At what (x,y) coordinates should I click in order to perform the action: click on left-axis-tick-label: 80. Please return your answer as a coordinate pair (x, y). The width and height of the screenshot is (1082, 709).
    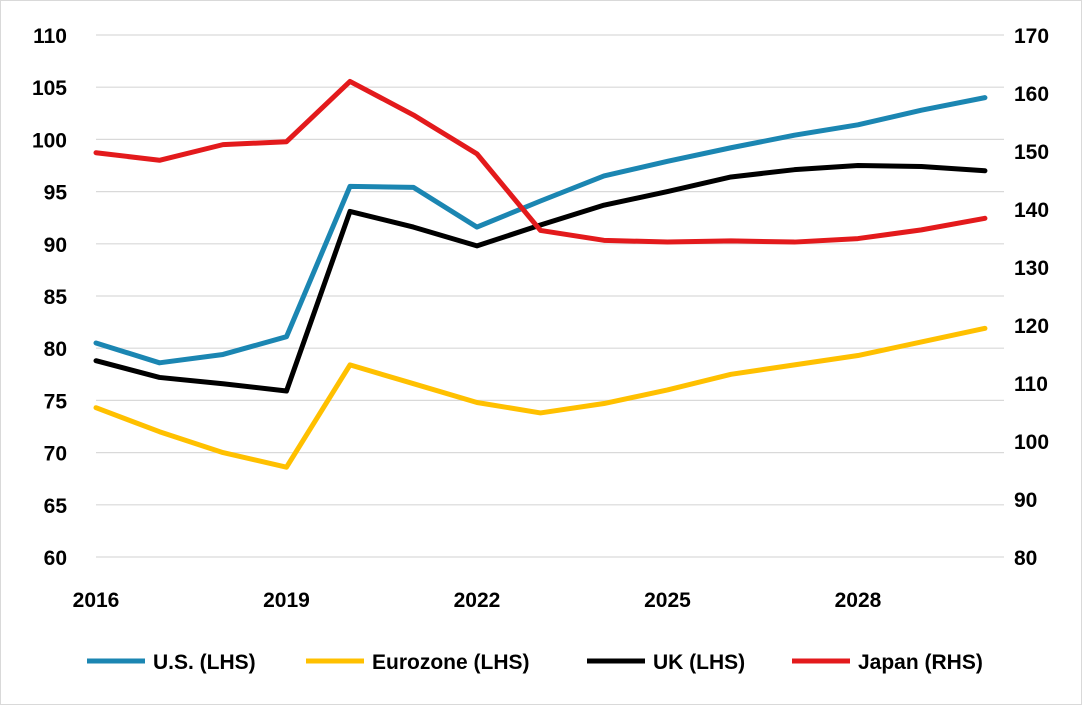
    Looking at the image, I should click on (55, 349).